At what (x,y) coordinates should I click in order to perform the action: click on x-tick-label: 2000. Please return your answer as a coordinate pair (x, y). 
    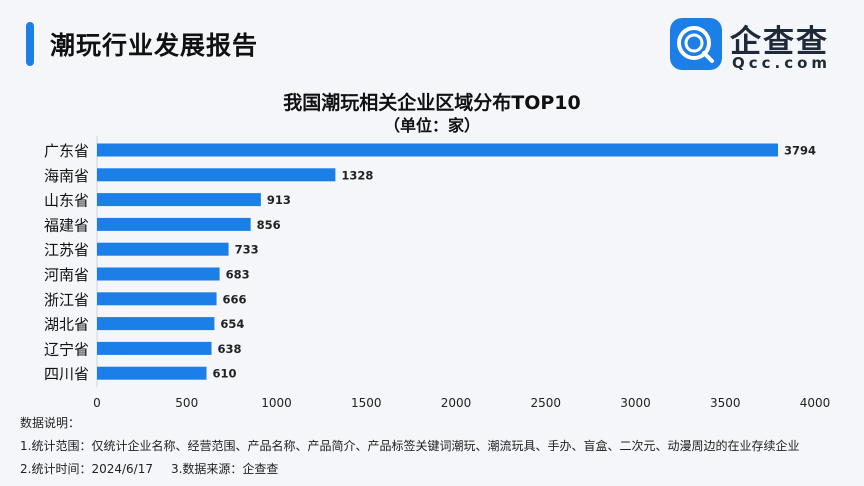
    Looking at the image, I should click on (456, 403).